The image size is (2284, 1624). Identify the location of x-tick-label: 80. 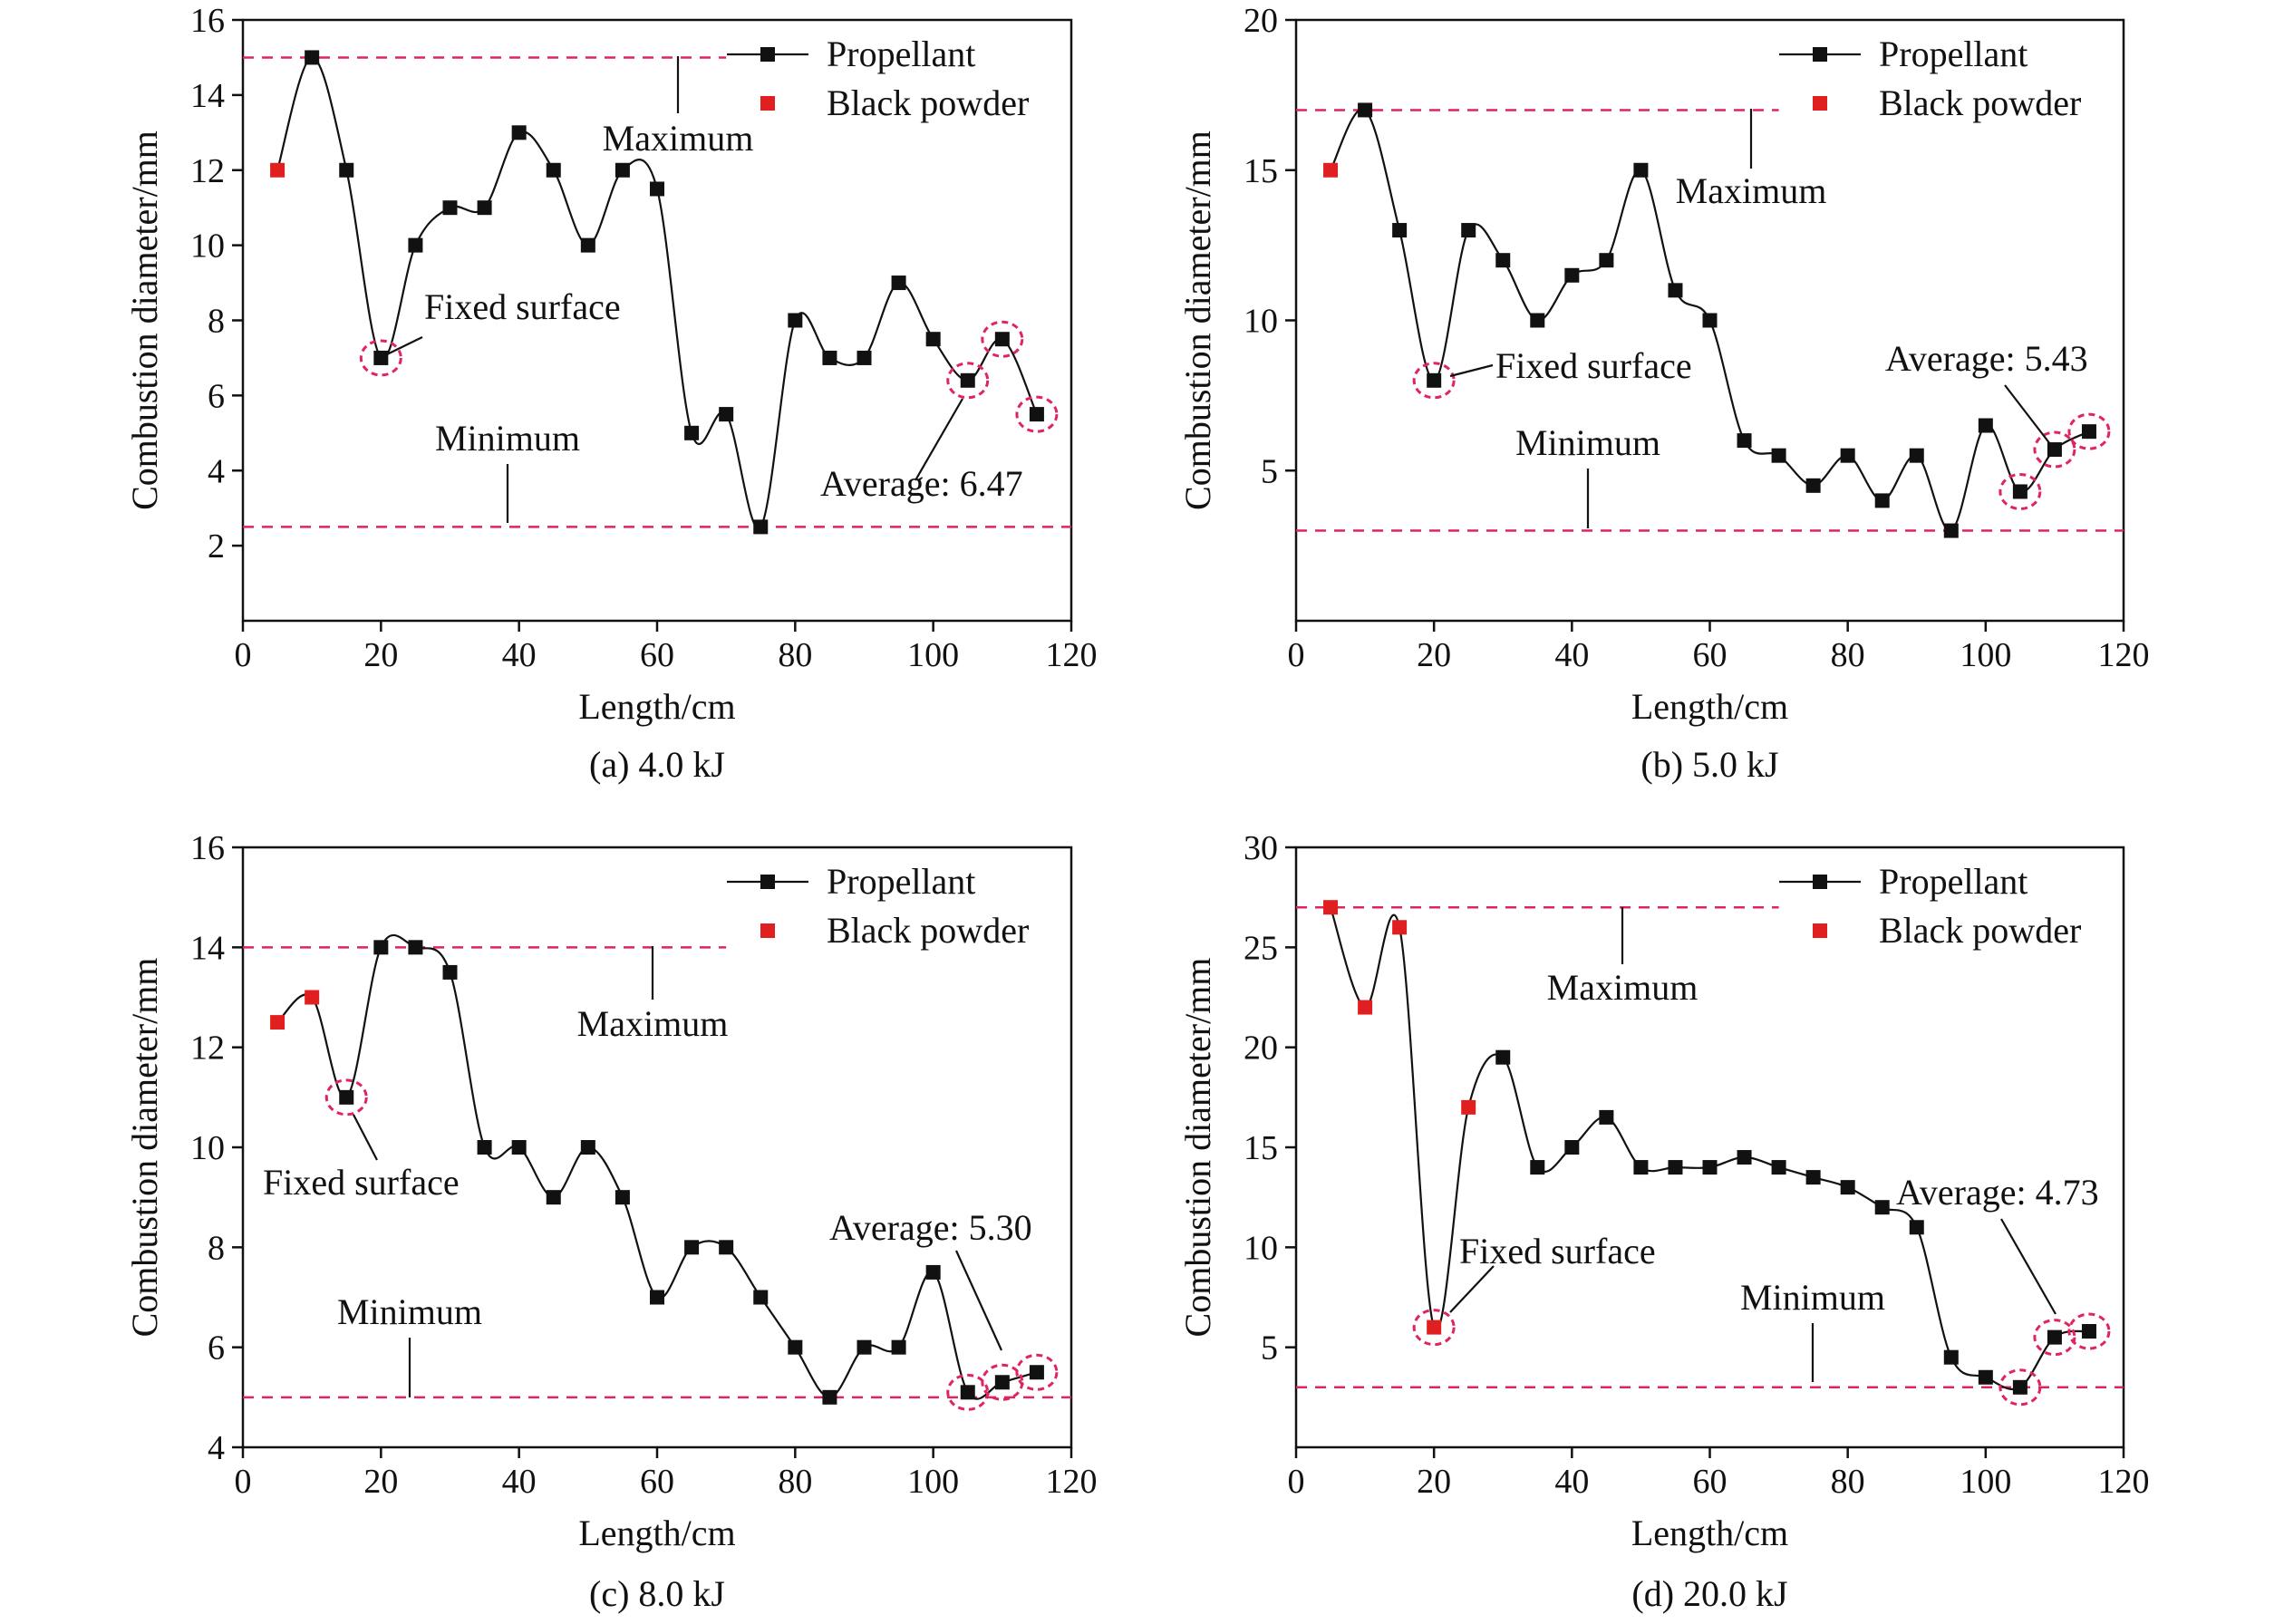
(795, 655).